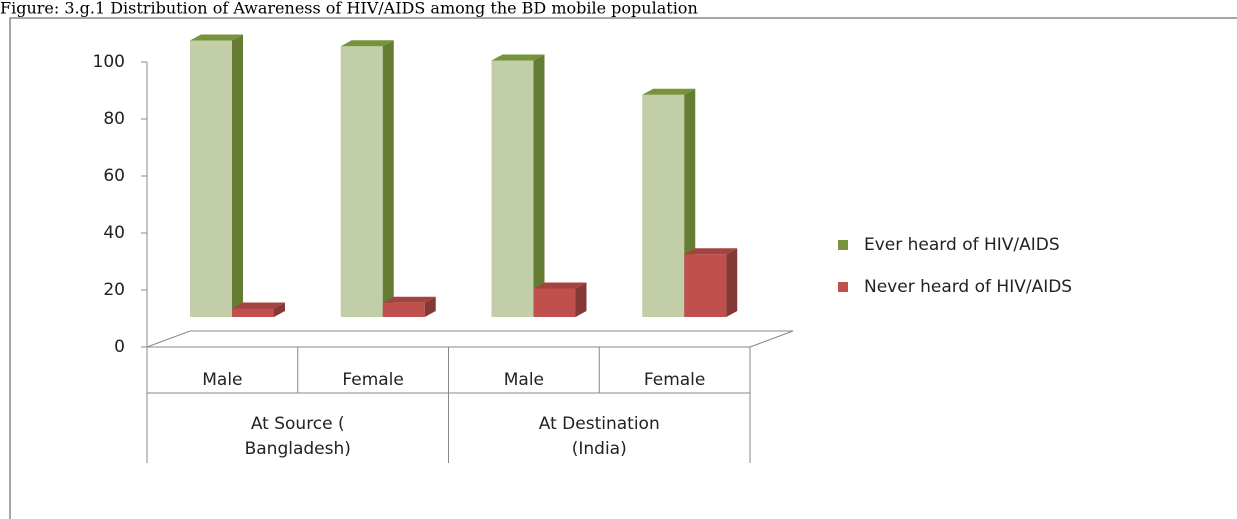 Image resolution: width=1237 pixels, height=519 pixels. What do you see at coordinates (470, 339) in the screenshot?
I see `floor` at bounding box center [470, 339].